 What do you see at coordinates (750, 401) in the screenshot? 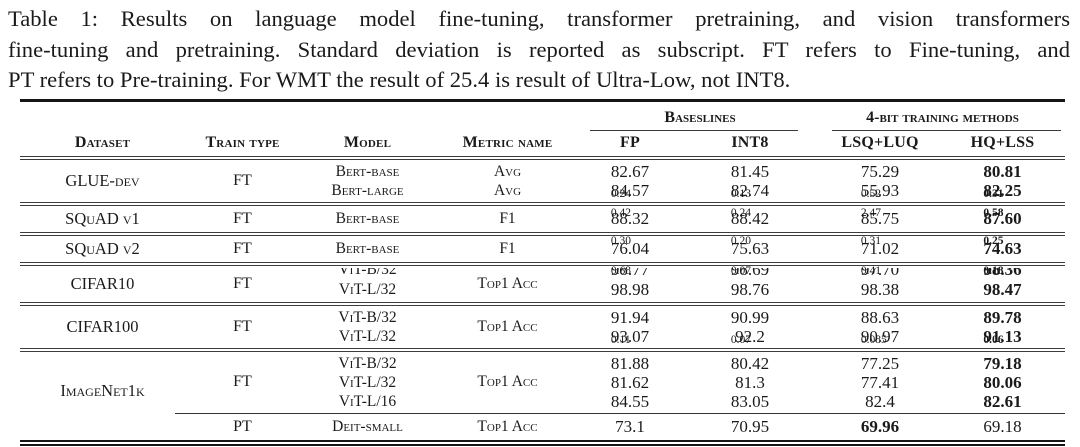
I see `value-cell: 83.05` at bounding box center [750, 401].